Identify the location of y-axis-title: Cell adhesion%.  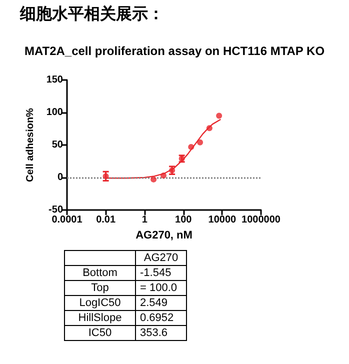
(30, 145).